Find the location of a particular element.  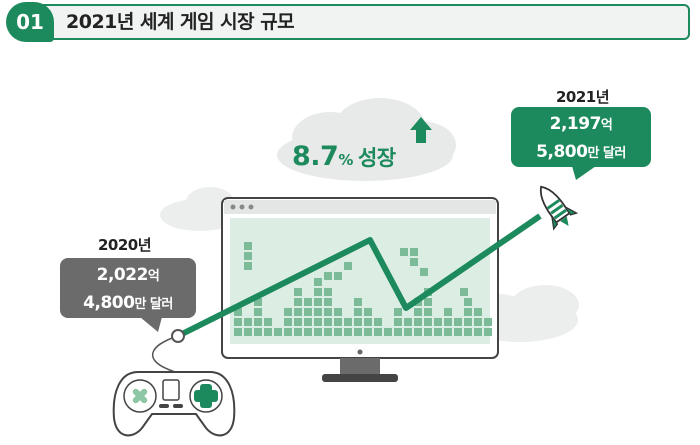

value-2020-line2: 4,800 is located at coordinates (109, 303).